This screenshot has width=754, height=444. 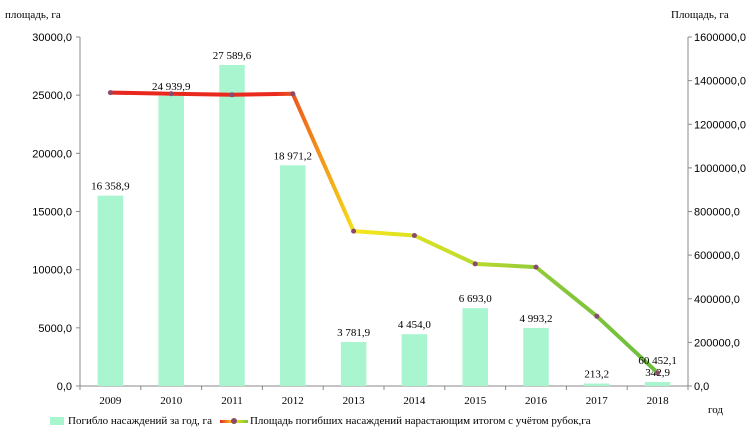 What do you see at coordinates (52, 213) in the screenshot?
I see `y-left-tick-label: 15000,0` at bounding box center [52, 213].